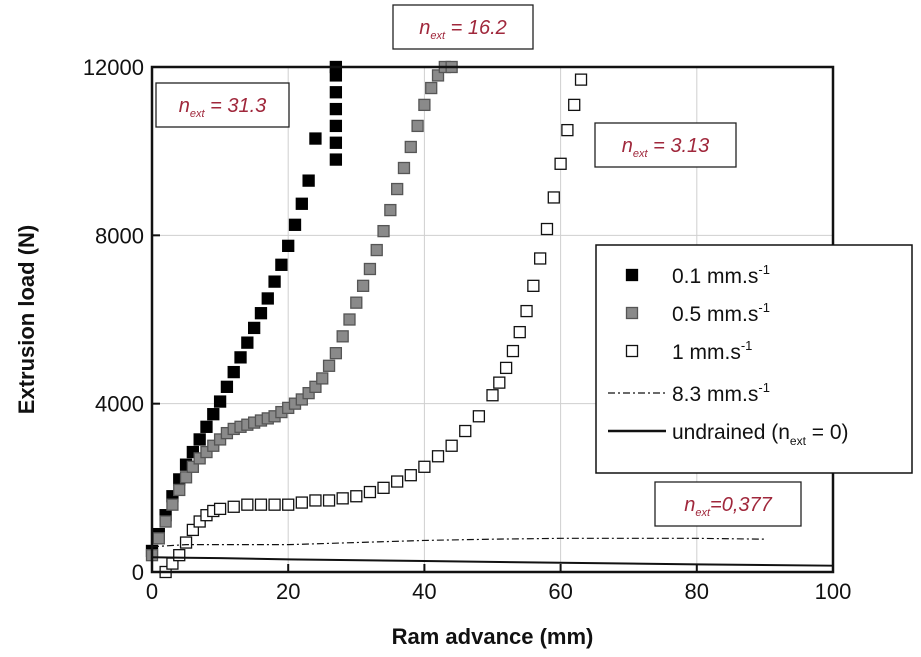  I want to click on annotation-text: next = 3.13, so click(666, 147).